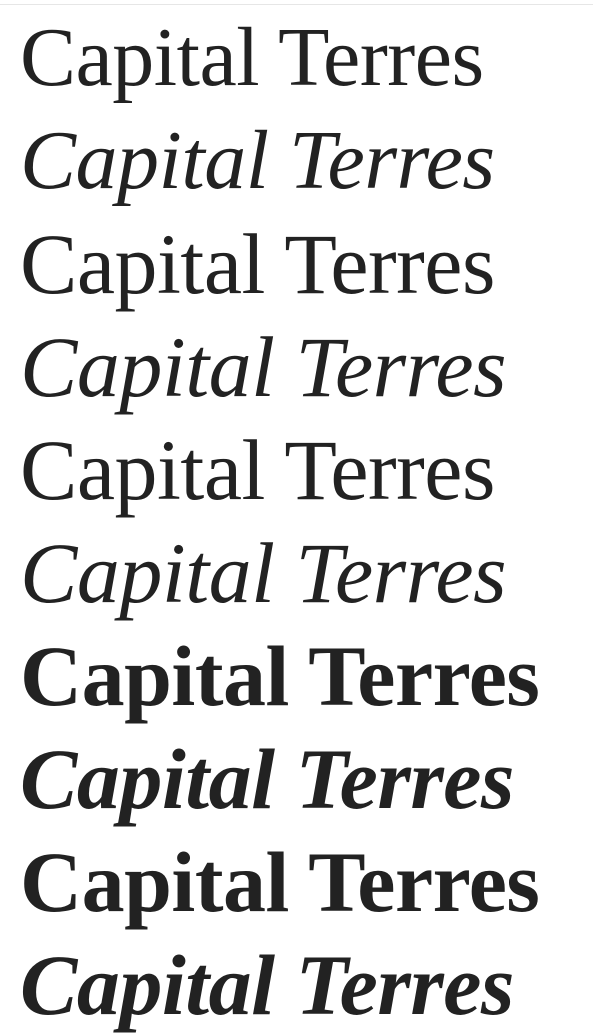  What do you see at coordinates (263, 366) in the screenshot?
I see `specimen-line-italic: Capital Terres` at bounding box center [263, 366].